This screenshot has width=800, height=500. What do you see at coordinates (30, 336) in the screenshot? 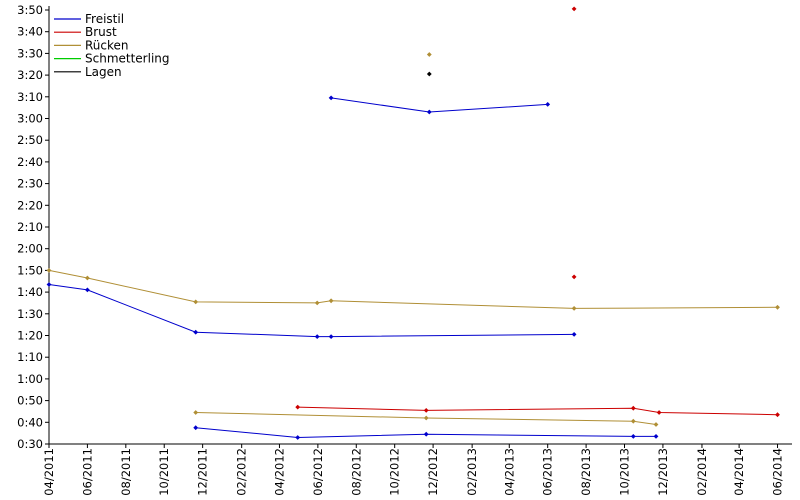
I see `y-tick-label: 1:20` at bounding box center [30, 336].